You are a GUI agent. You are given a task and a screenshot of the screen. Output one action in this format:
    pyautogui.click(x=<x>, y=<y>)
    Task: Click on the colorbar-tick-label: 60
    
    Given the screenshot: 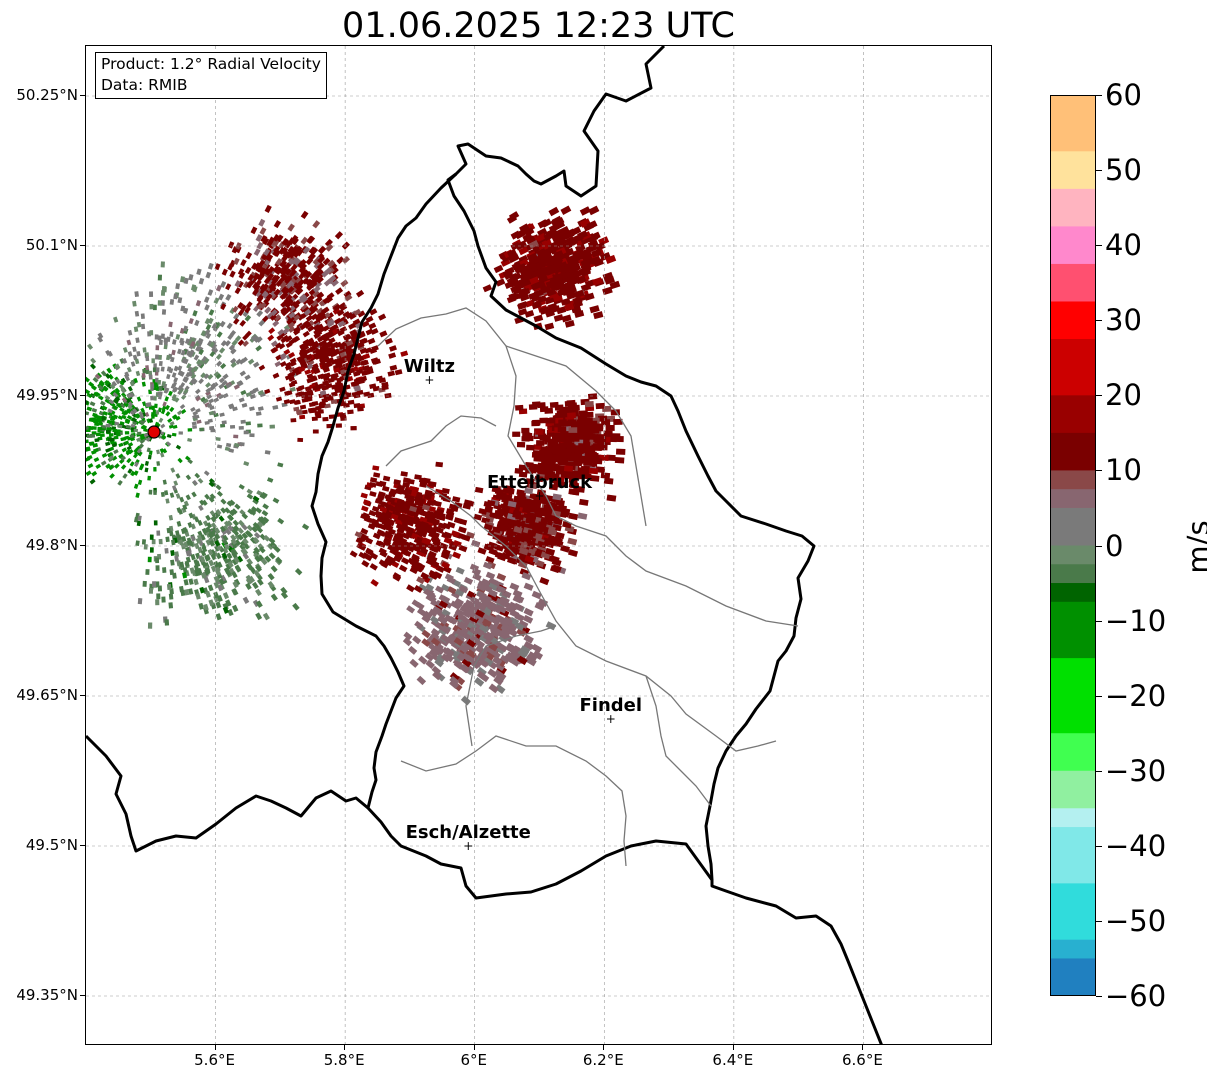 What is the action you would take?
    pyautogui.click(x=1123, y=95)
    